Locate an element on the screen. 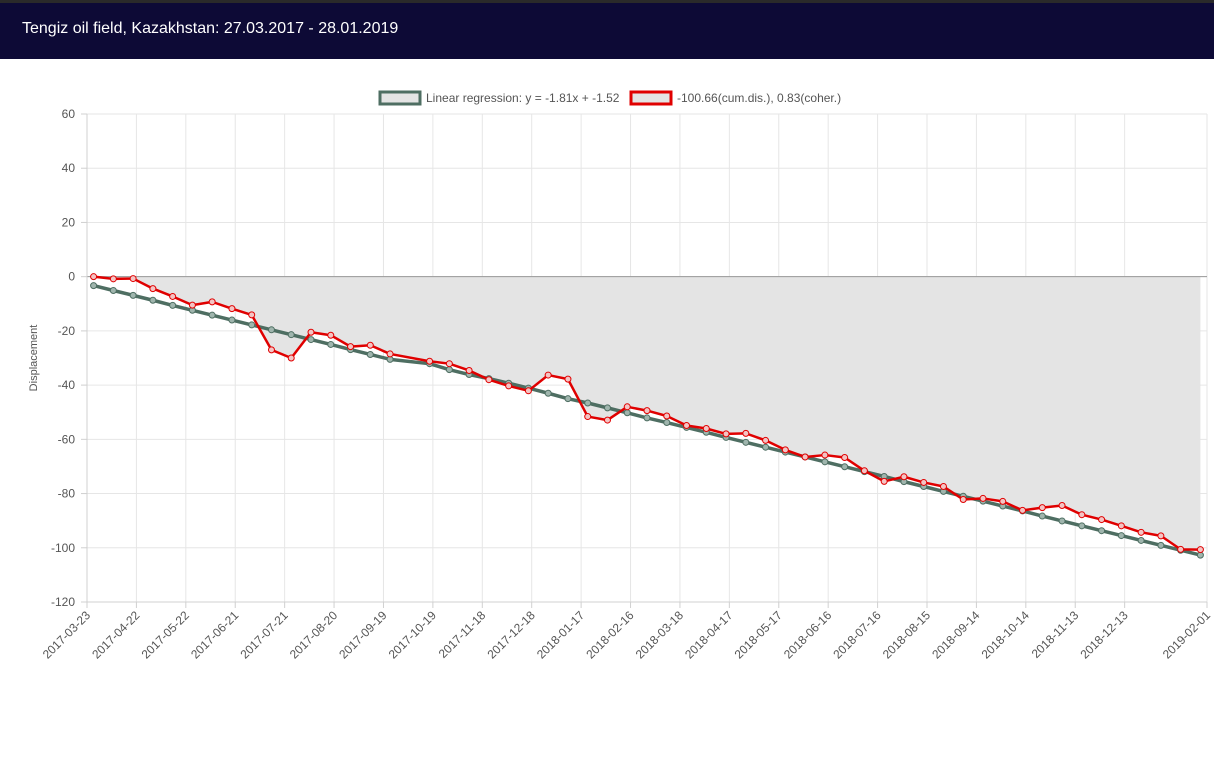  y-tick-label: -120 is located at coordinates (63, 602).